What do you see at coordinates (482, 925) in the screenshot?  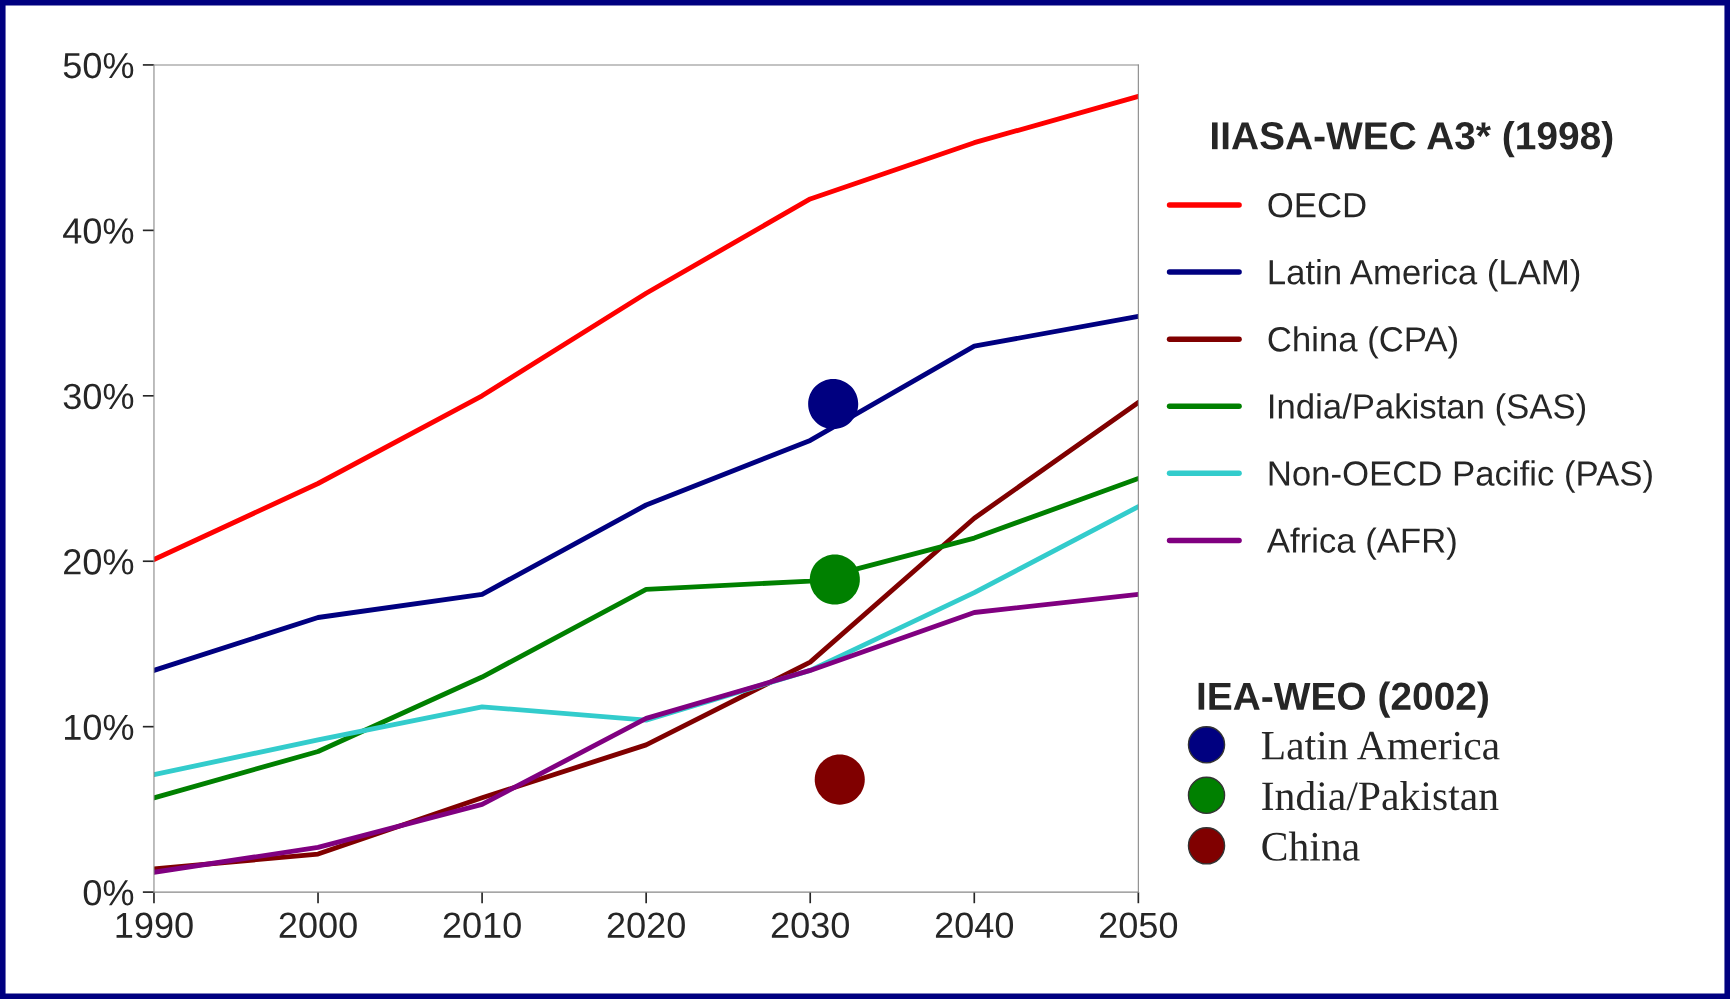 I see `x-tick-label: 2010` at bounding box center [482, 925].